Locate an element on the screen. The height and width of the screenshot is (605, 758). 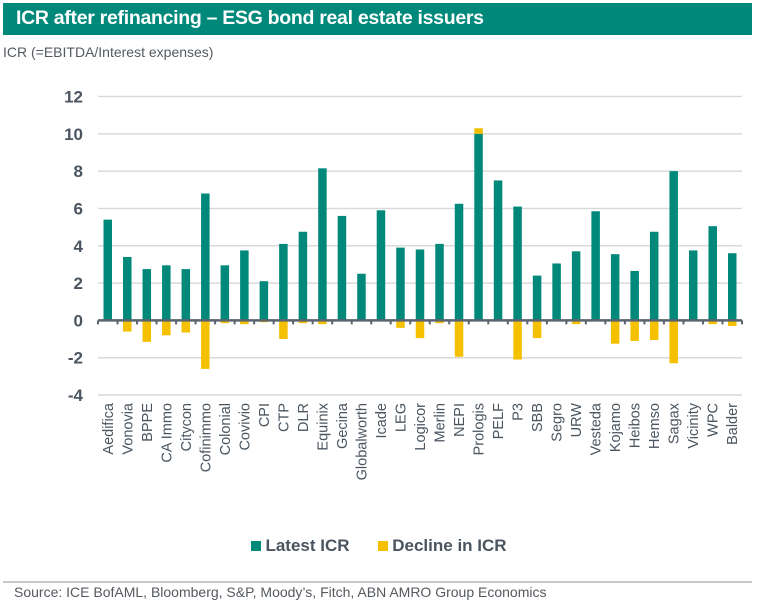
y-tick-label: 2 is located at coordinates (78, 283).